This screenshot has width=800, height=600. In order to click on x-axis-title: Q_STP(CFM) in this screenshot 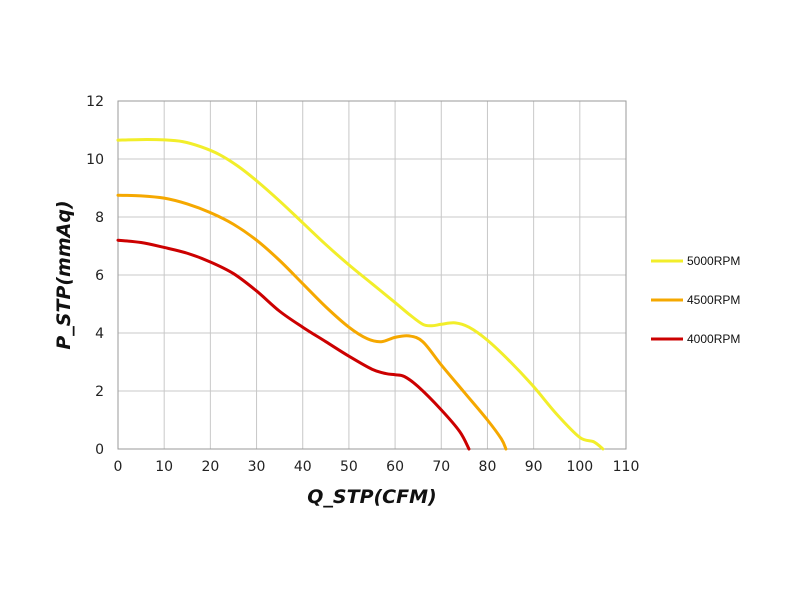, I will do `click(371, 497)`.